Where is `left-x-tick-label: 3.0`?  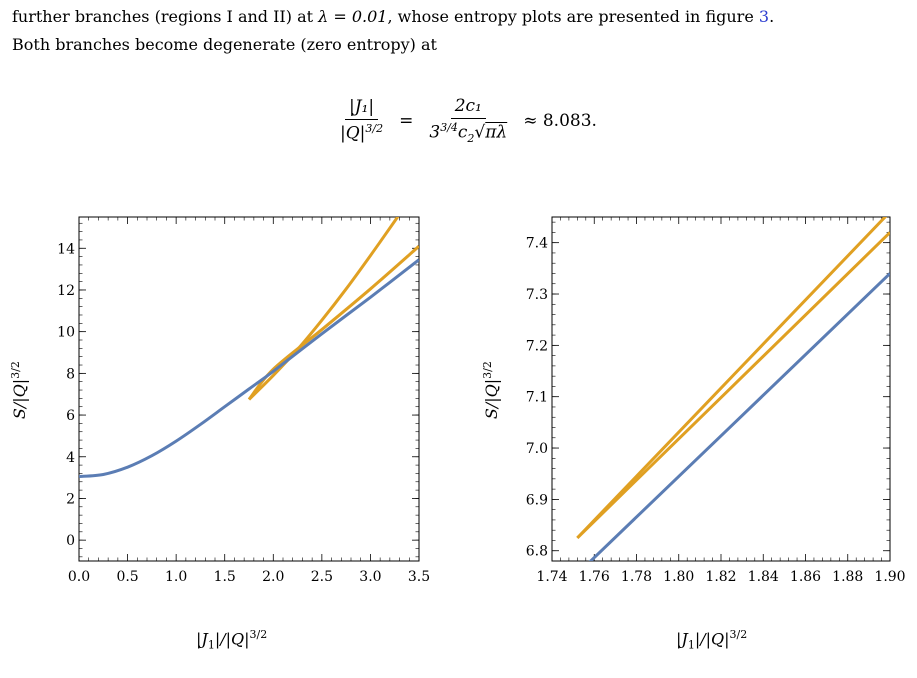
left-x-tick-label: 3.0 is located at coordinates (370, 577).